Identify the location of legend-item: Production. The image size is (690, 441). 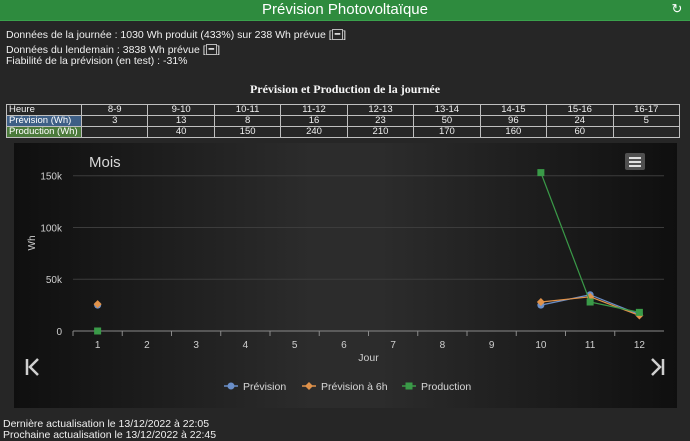
(436, 387).